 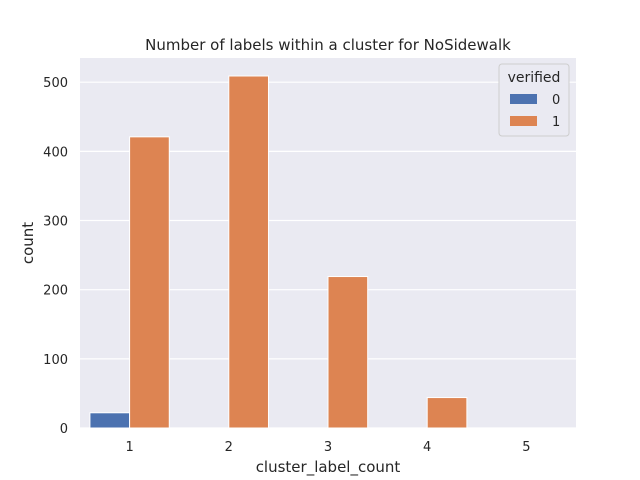 What do you see at coordinates (64, 429) in the screenshot?
I see `y-tick-label: 0` at bounding box center [64, 429].